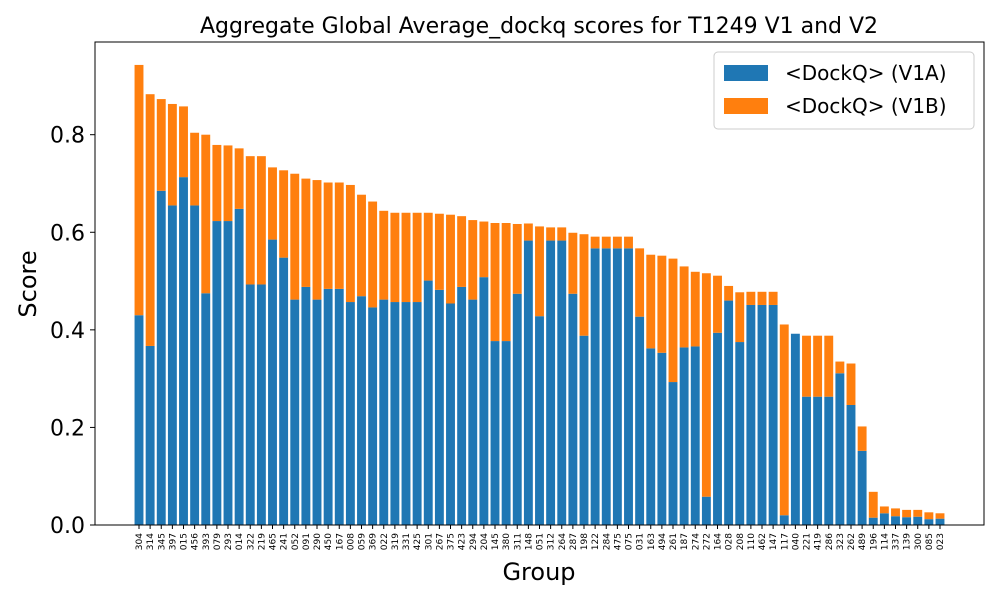  Describe the element at coordinates (563, 541) in the screenshot. I see `x-tick-label: 264` at that location.